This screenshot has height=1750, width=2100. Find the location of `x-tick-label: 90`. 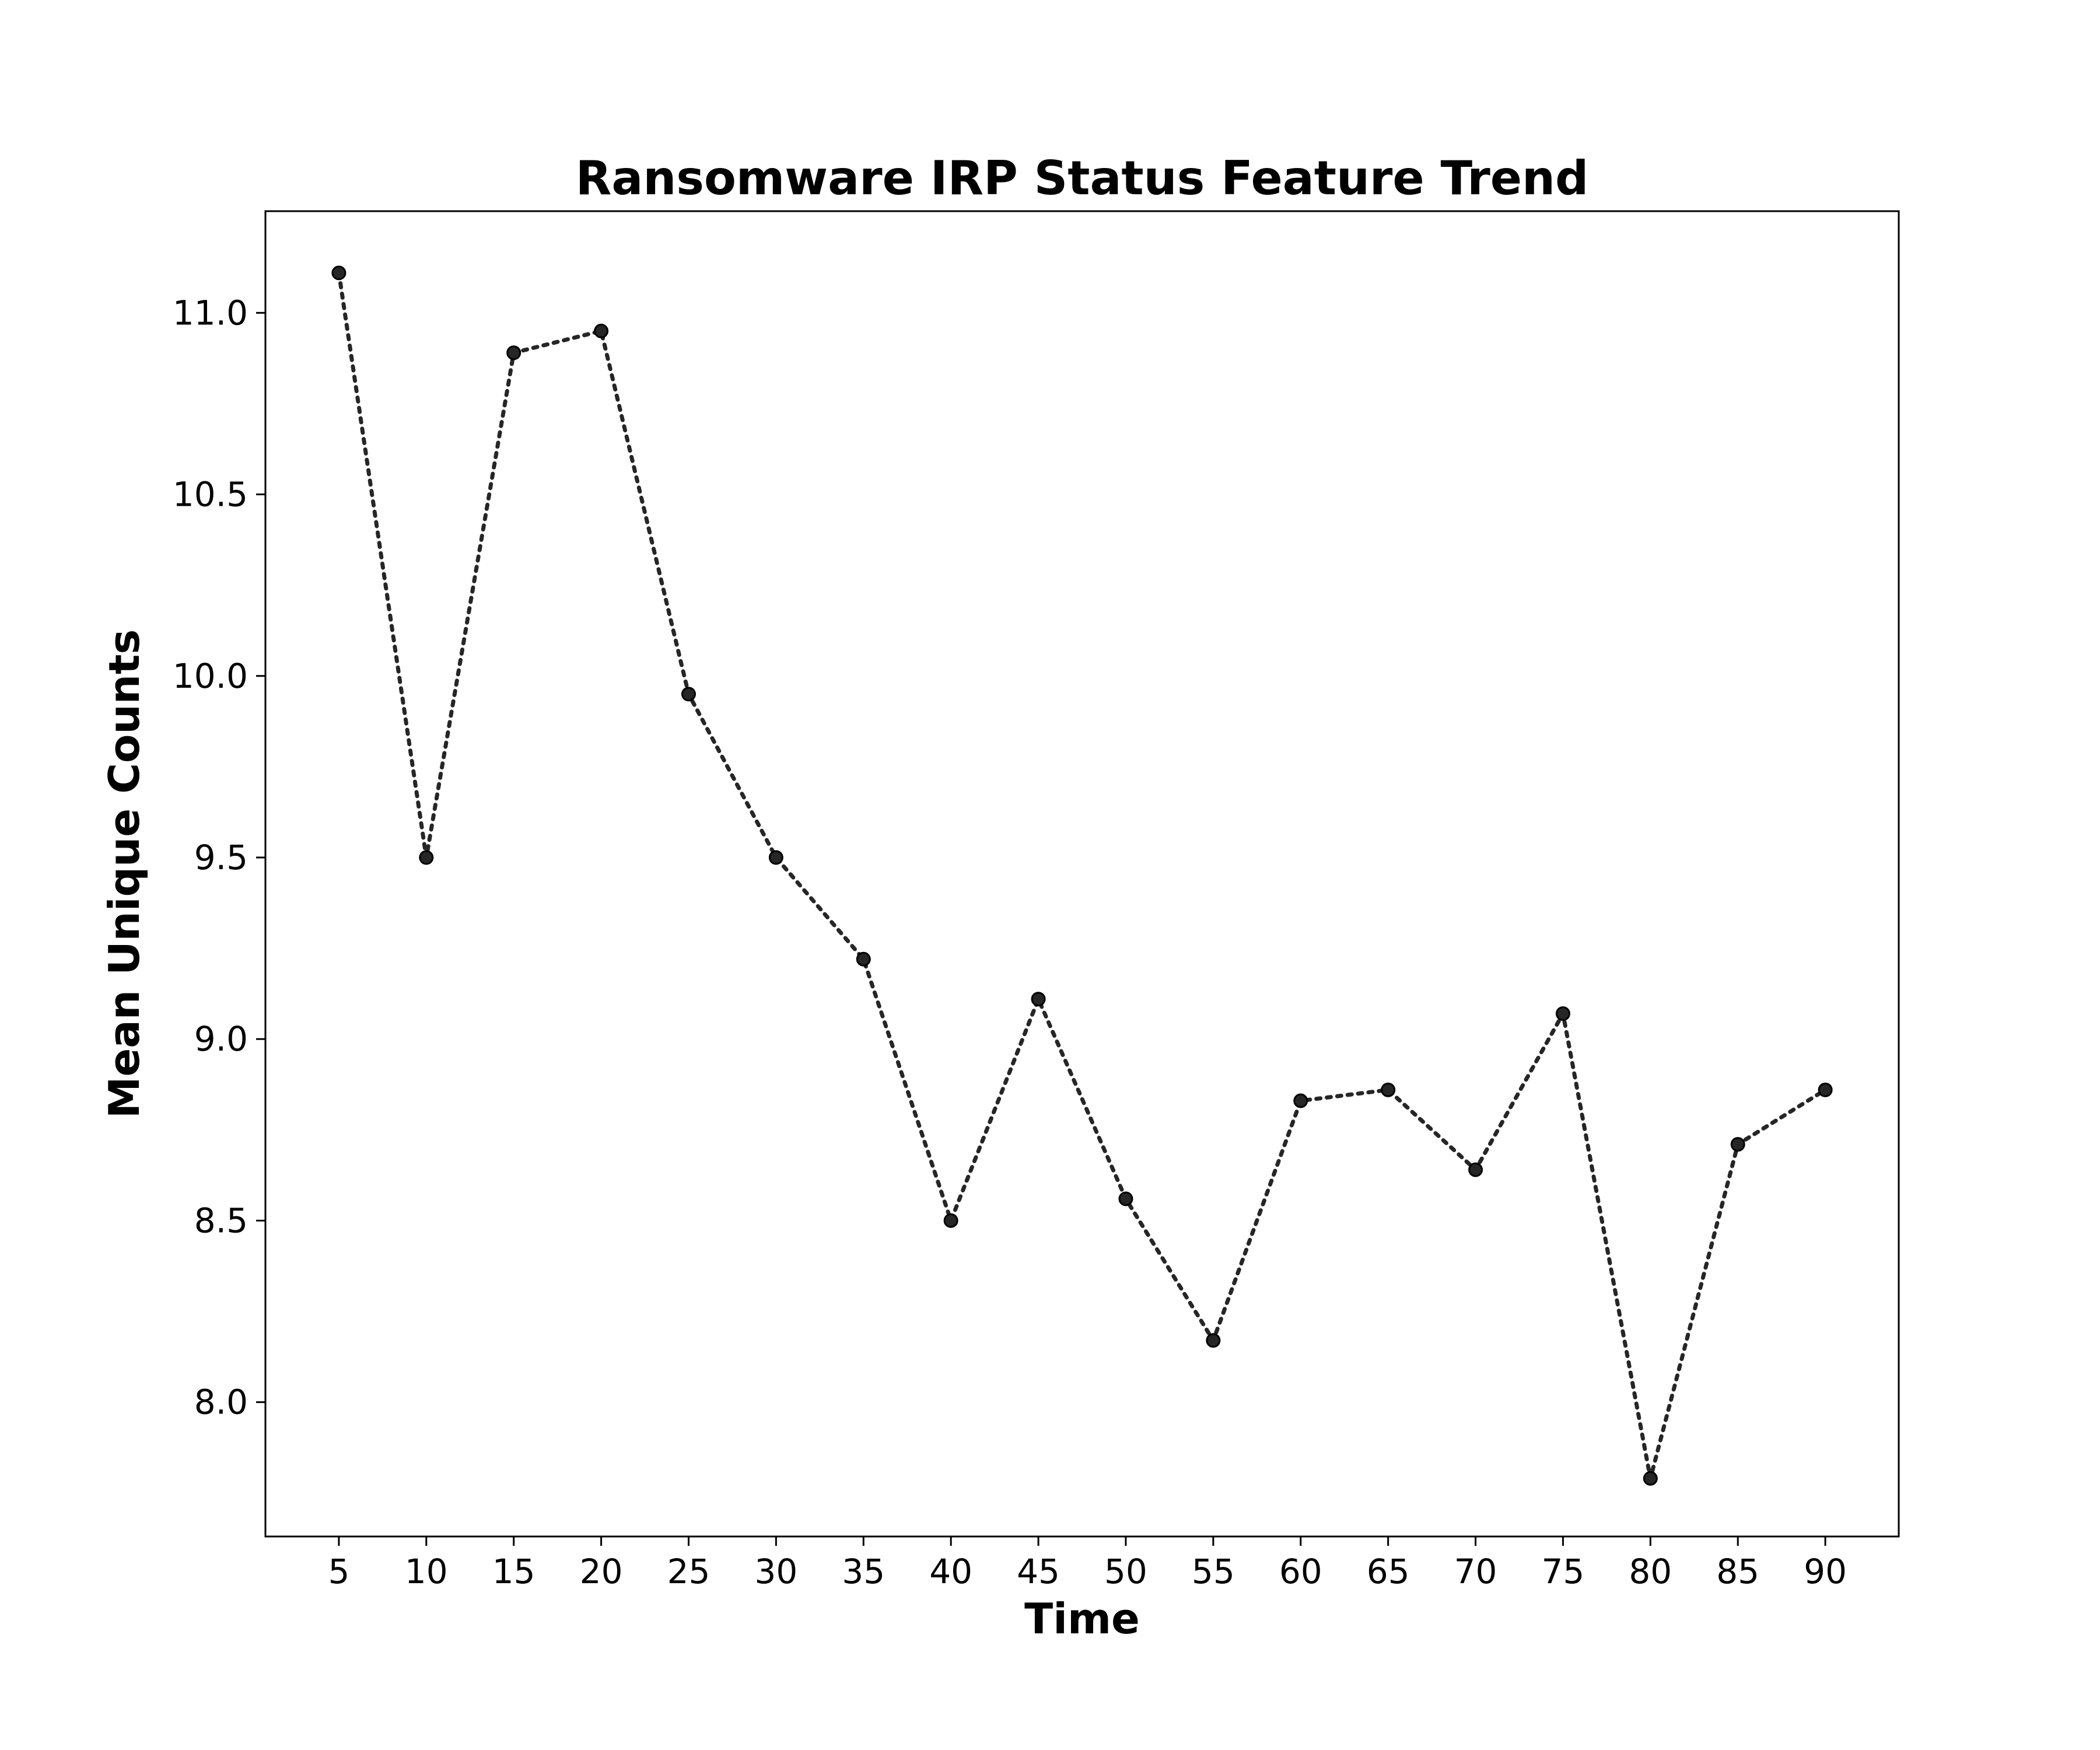

x-tick-label: 90 is located at coordinates (1825, 1571).